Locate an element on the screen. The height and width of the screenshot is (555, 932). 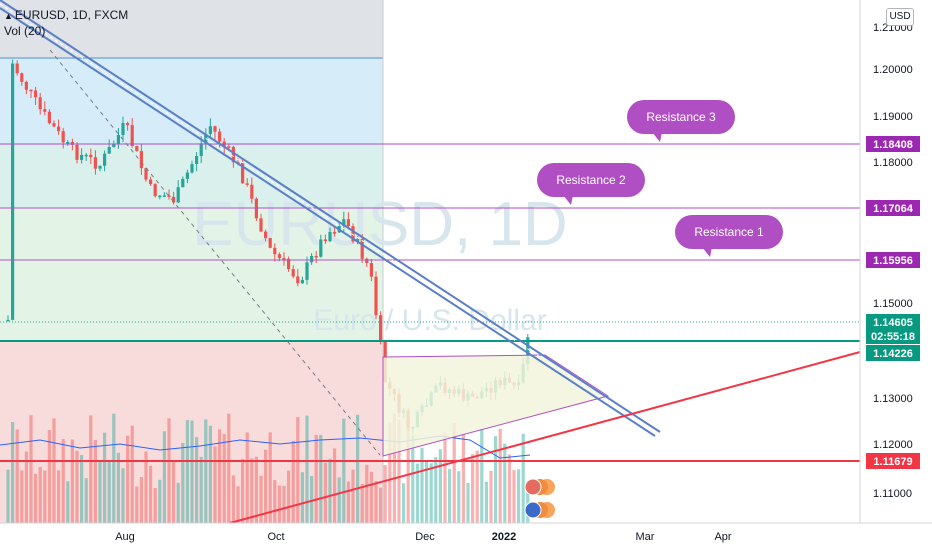
event-icons is located at coordinates (539, 498).